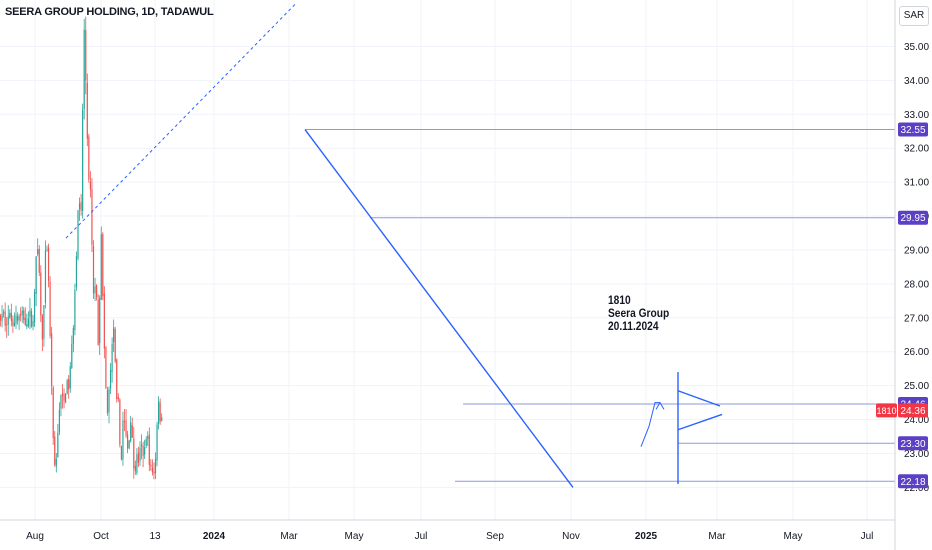 This screenshot has height=550, width=932. I want to click on y-tick-label: 29.00, so click(916, 250).